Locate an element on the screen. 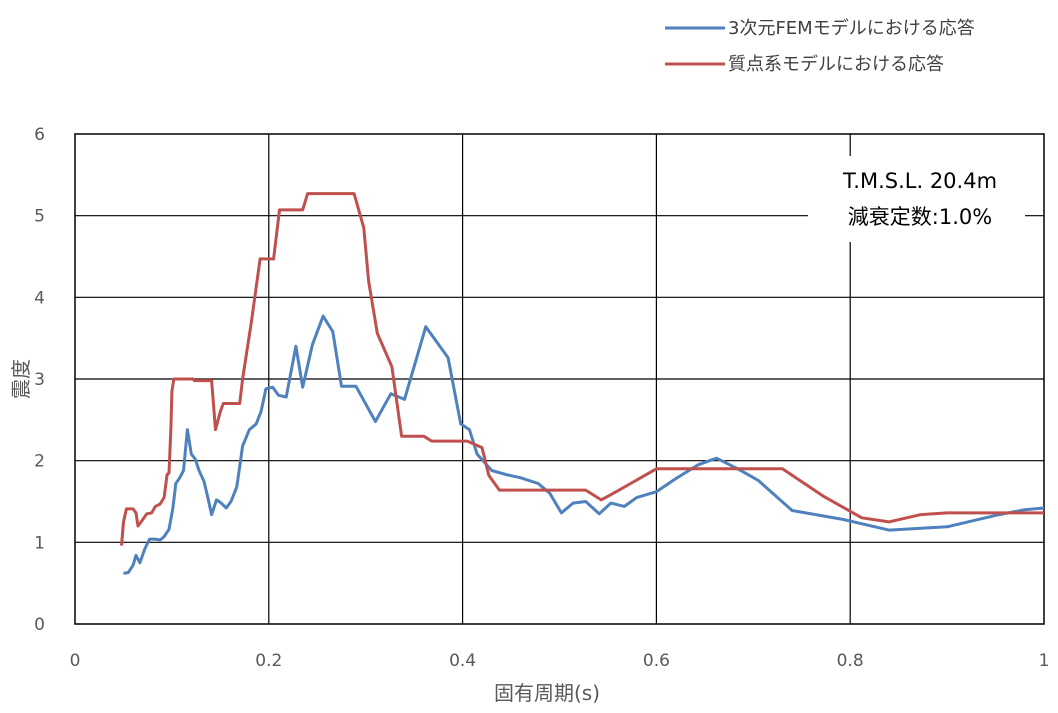  annotation-line-1: T.M.S.L. 20.4m is located at coordinates (919, 181).